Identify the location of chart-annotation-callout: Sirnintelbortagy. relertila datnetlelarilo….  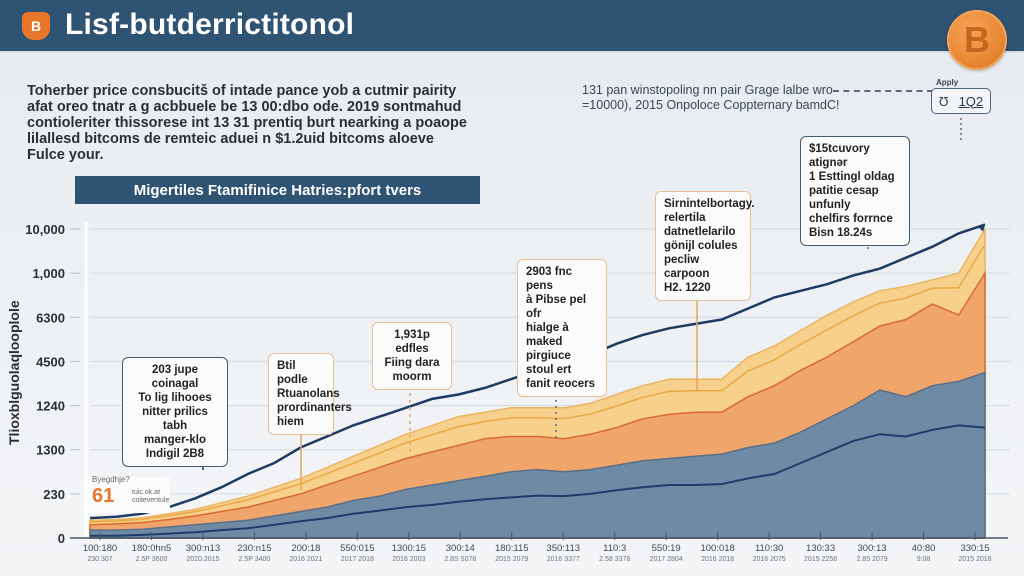
(705, 246).